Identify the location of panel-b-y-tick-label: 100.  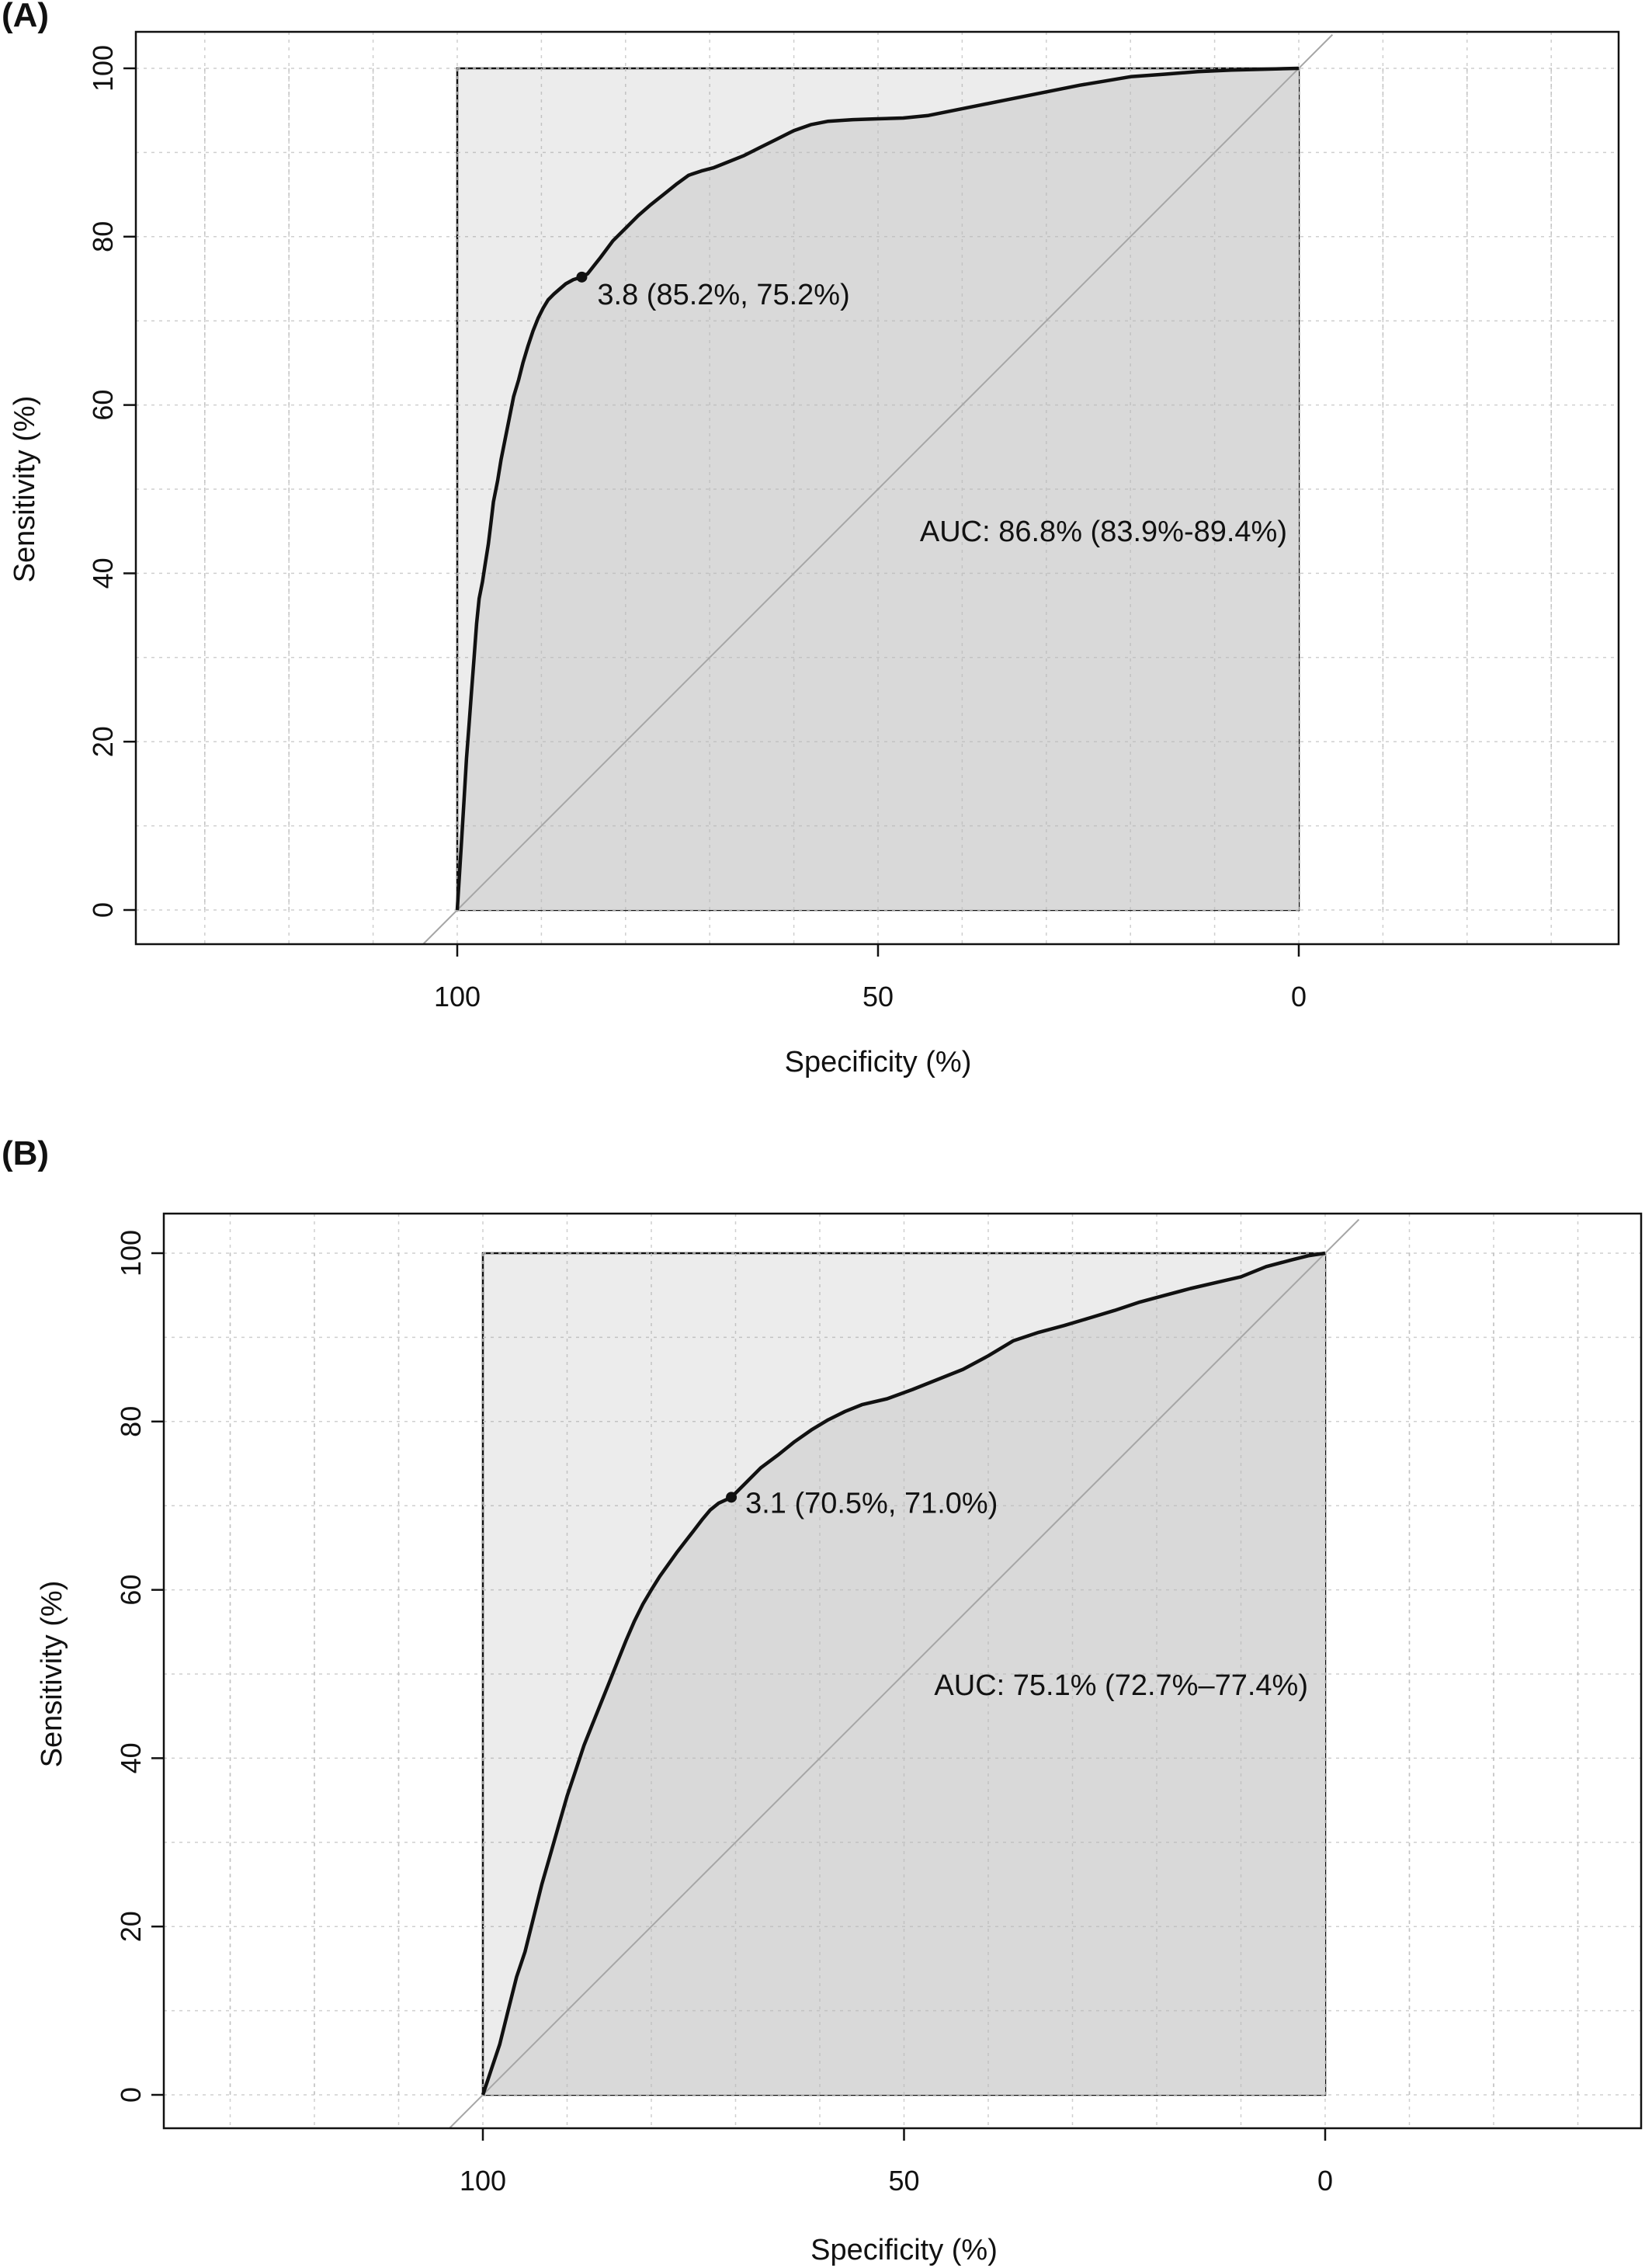
(131, 1253).